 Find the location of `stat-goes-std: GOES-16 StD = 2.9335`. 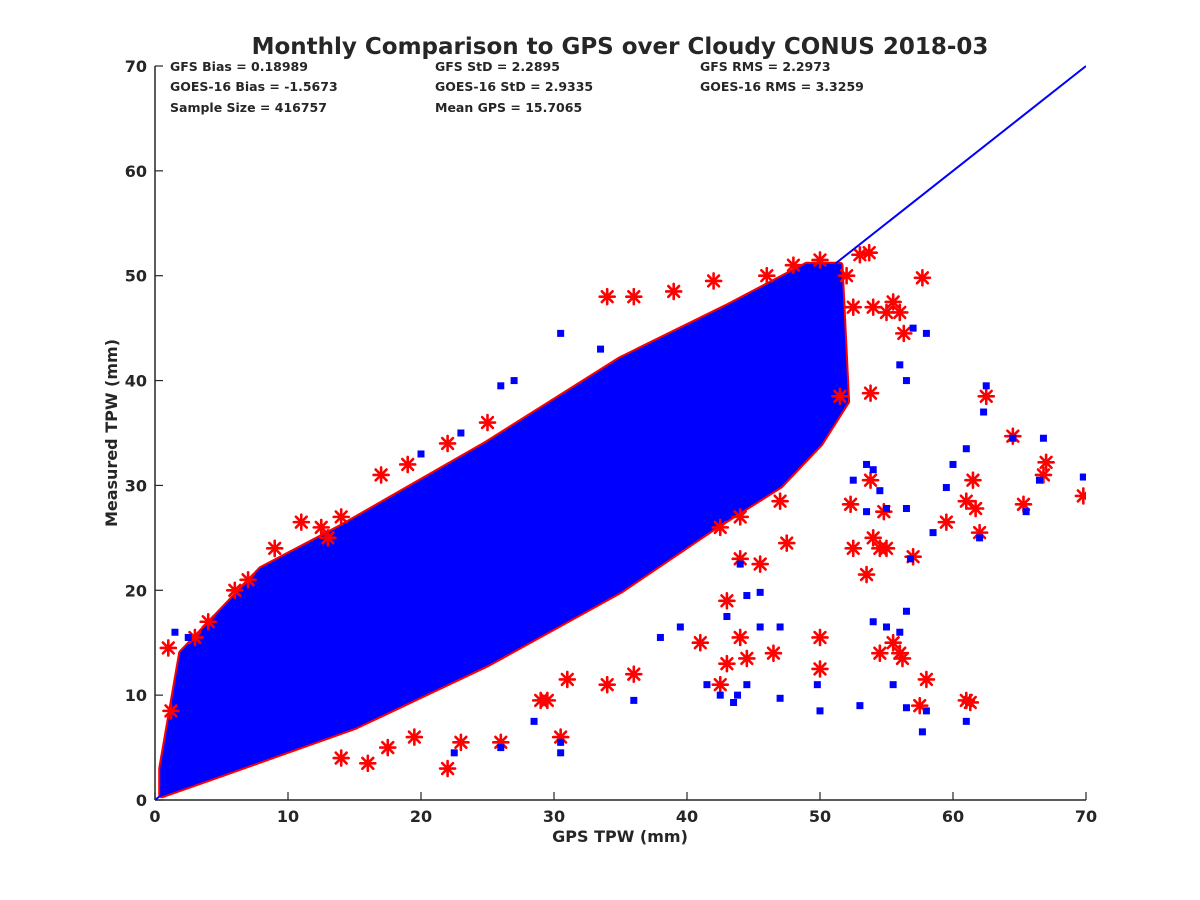

stat-goes-std: GOES-16 StD = 2.9335 is located at coordinates (514, 86).